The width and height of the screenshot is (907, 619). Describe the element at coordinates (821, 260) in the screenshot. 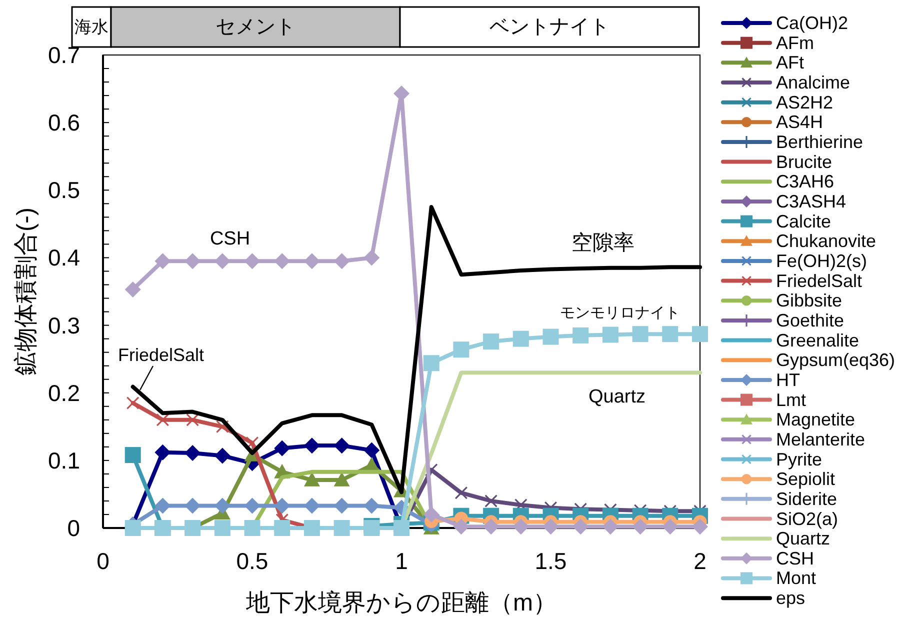

I see `legend-label: Fe(OH)2(s)` at that location.